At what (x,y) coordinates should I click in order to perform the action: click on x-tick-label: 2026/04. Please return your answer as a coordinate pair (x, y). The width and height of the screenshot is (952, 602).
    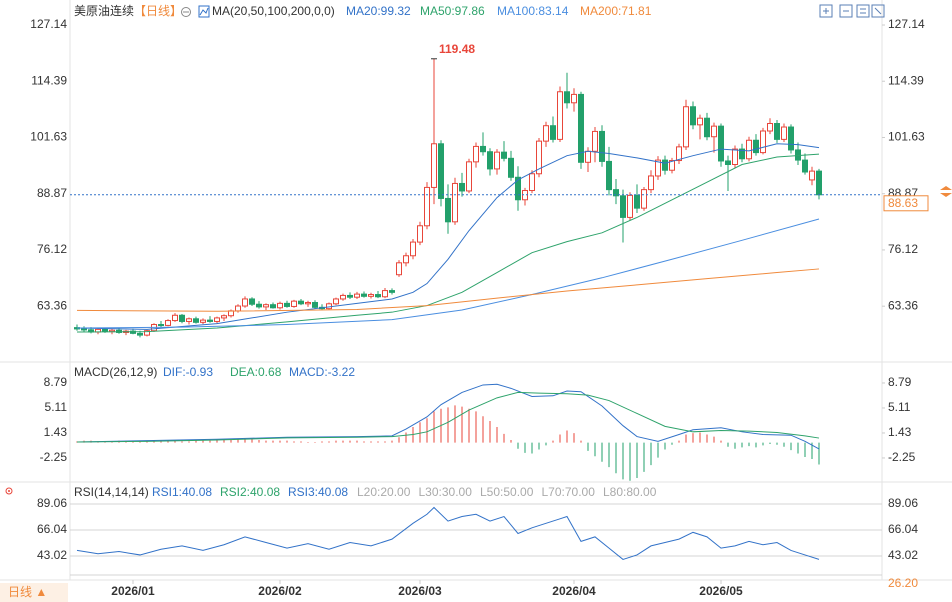
    Looking at the image, I should click on (574, 591).